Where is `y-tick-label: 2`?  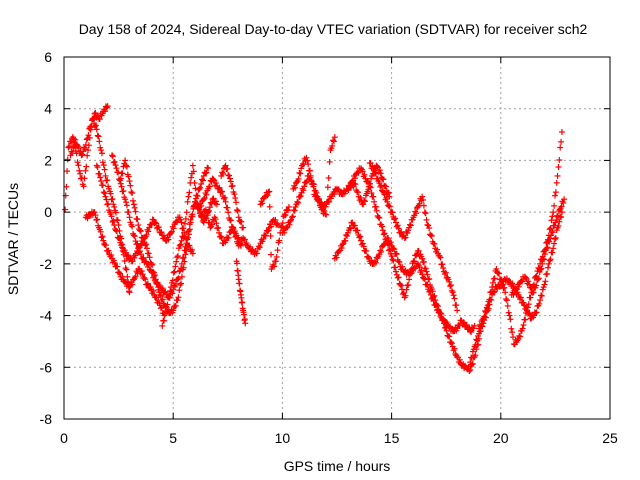
y-tick-label: 2 is located at coordinates (48, 160).